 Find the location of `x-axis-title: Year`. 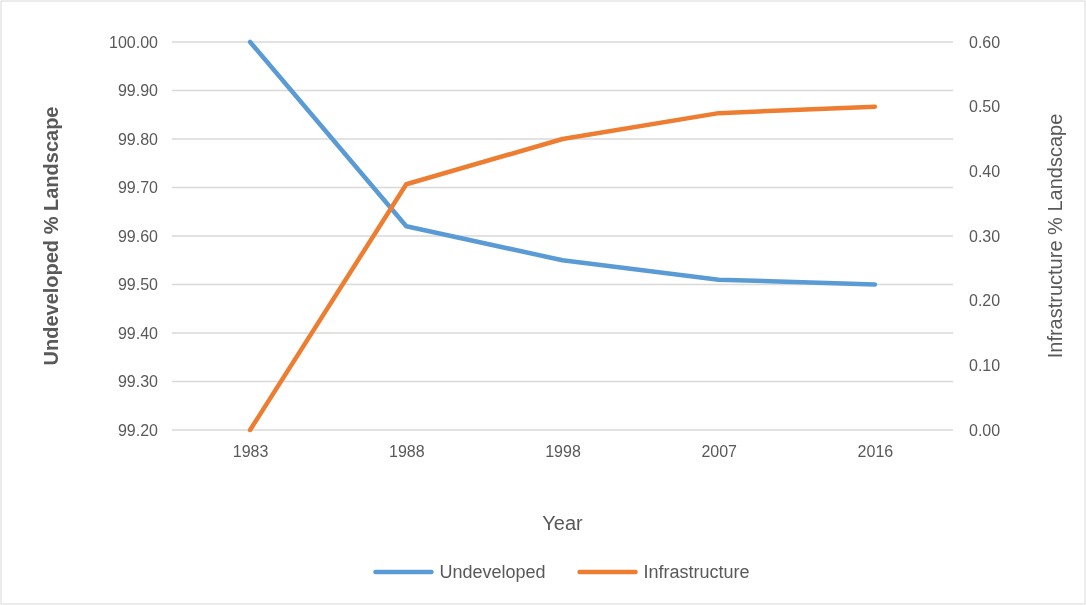

x-axis-title: Year is located at coordinates (563, 523).